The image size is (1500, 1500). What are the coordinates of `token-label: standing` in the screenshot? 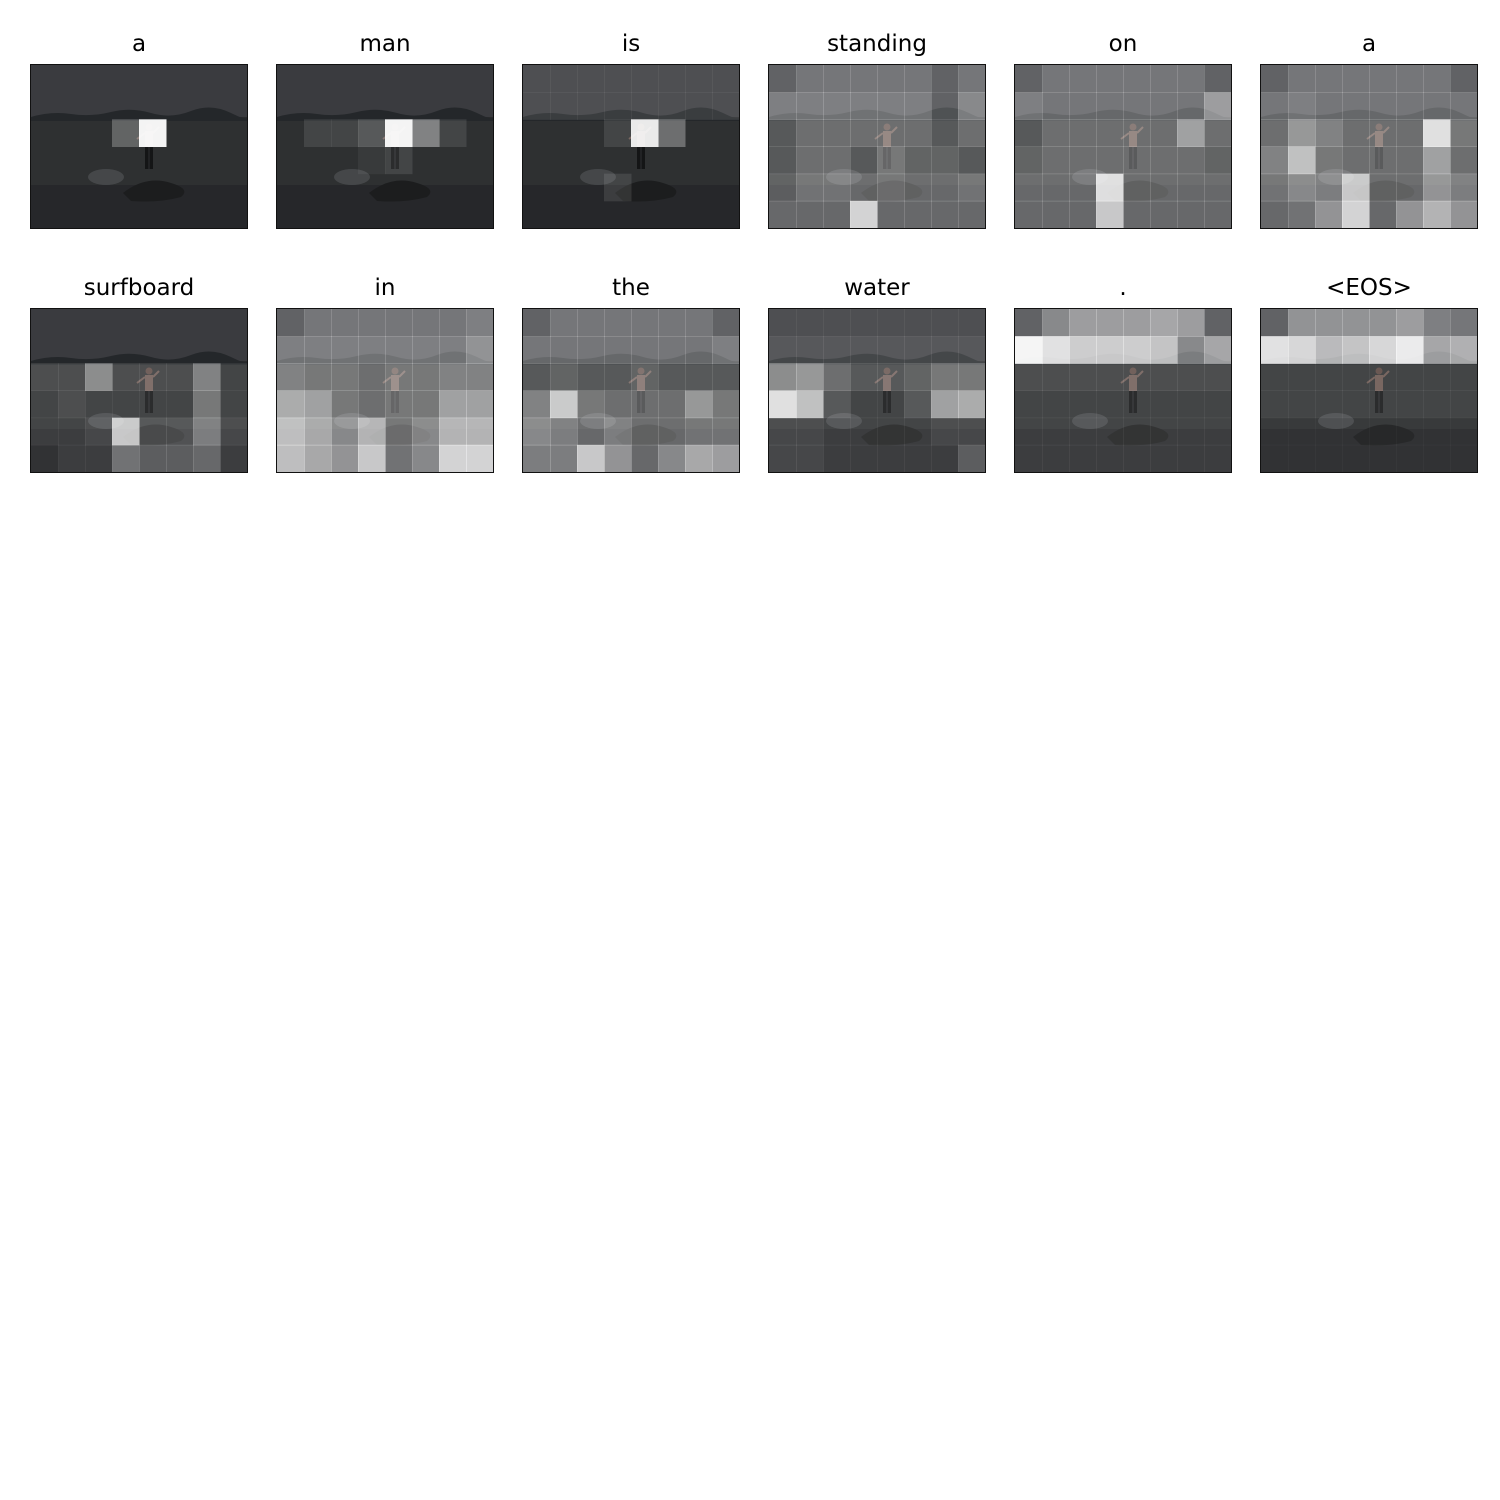 It's located at (877, 44).